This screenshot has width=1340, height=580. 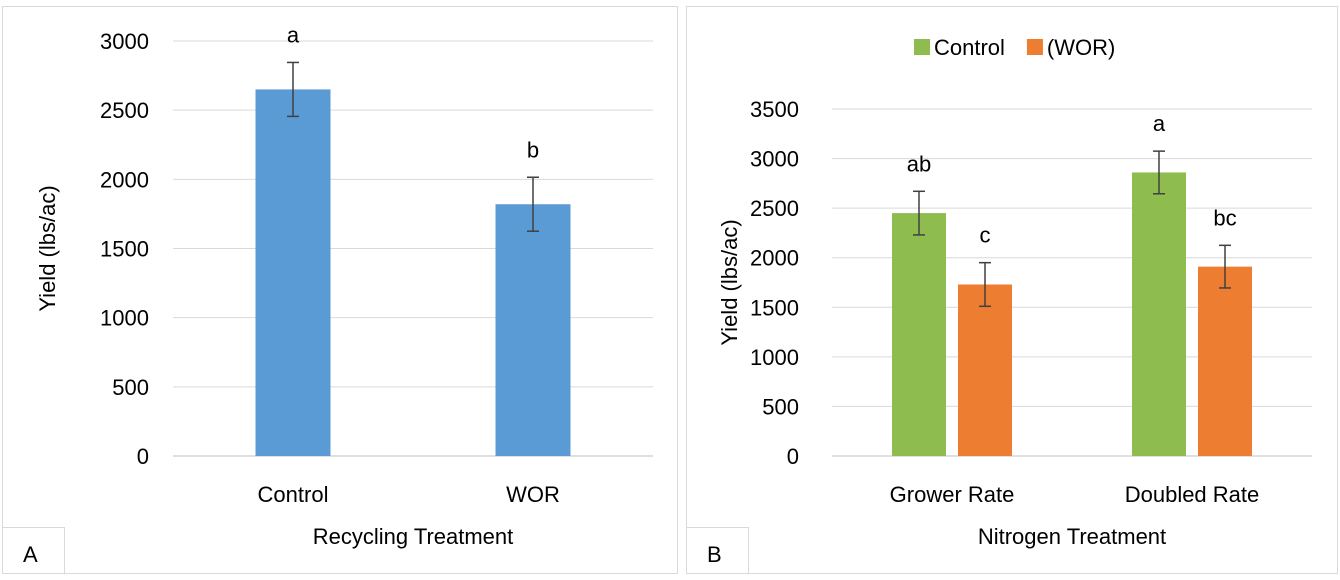 What do you see at coordinates (952, 494) in the screenshot?
I see `x-tick-label: Grower Rate` at bounding box center [952, 494].